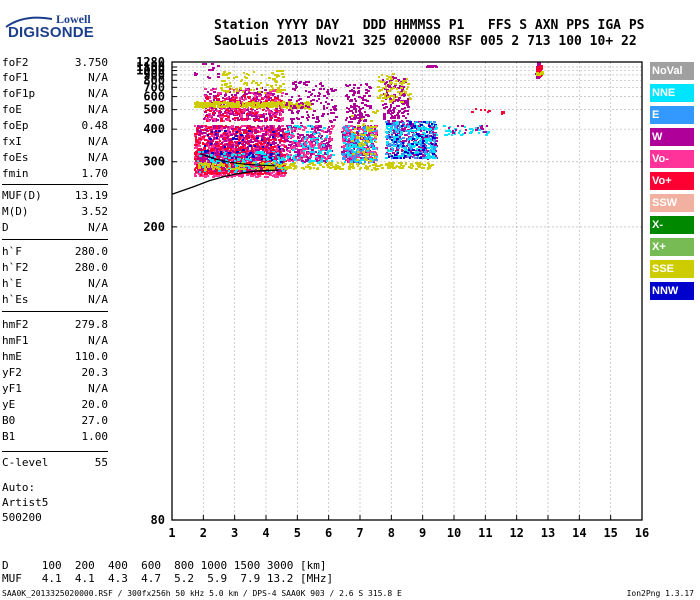 This screenshot has height=600, width=700. I want to click on param-value: N/A, so click(98, 388).